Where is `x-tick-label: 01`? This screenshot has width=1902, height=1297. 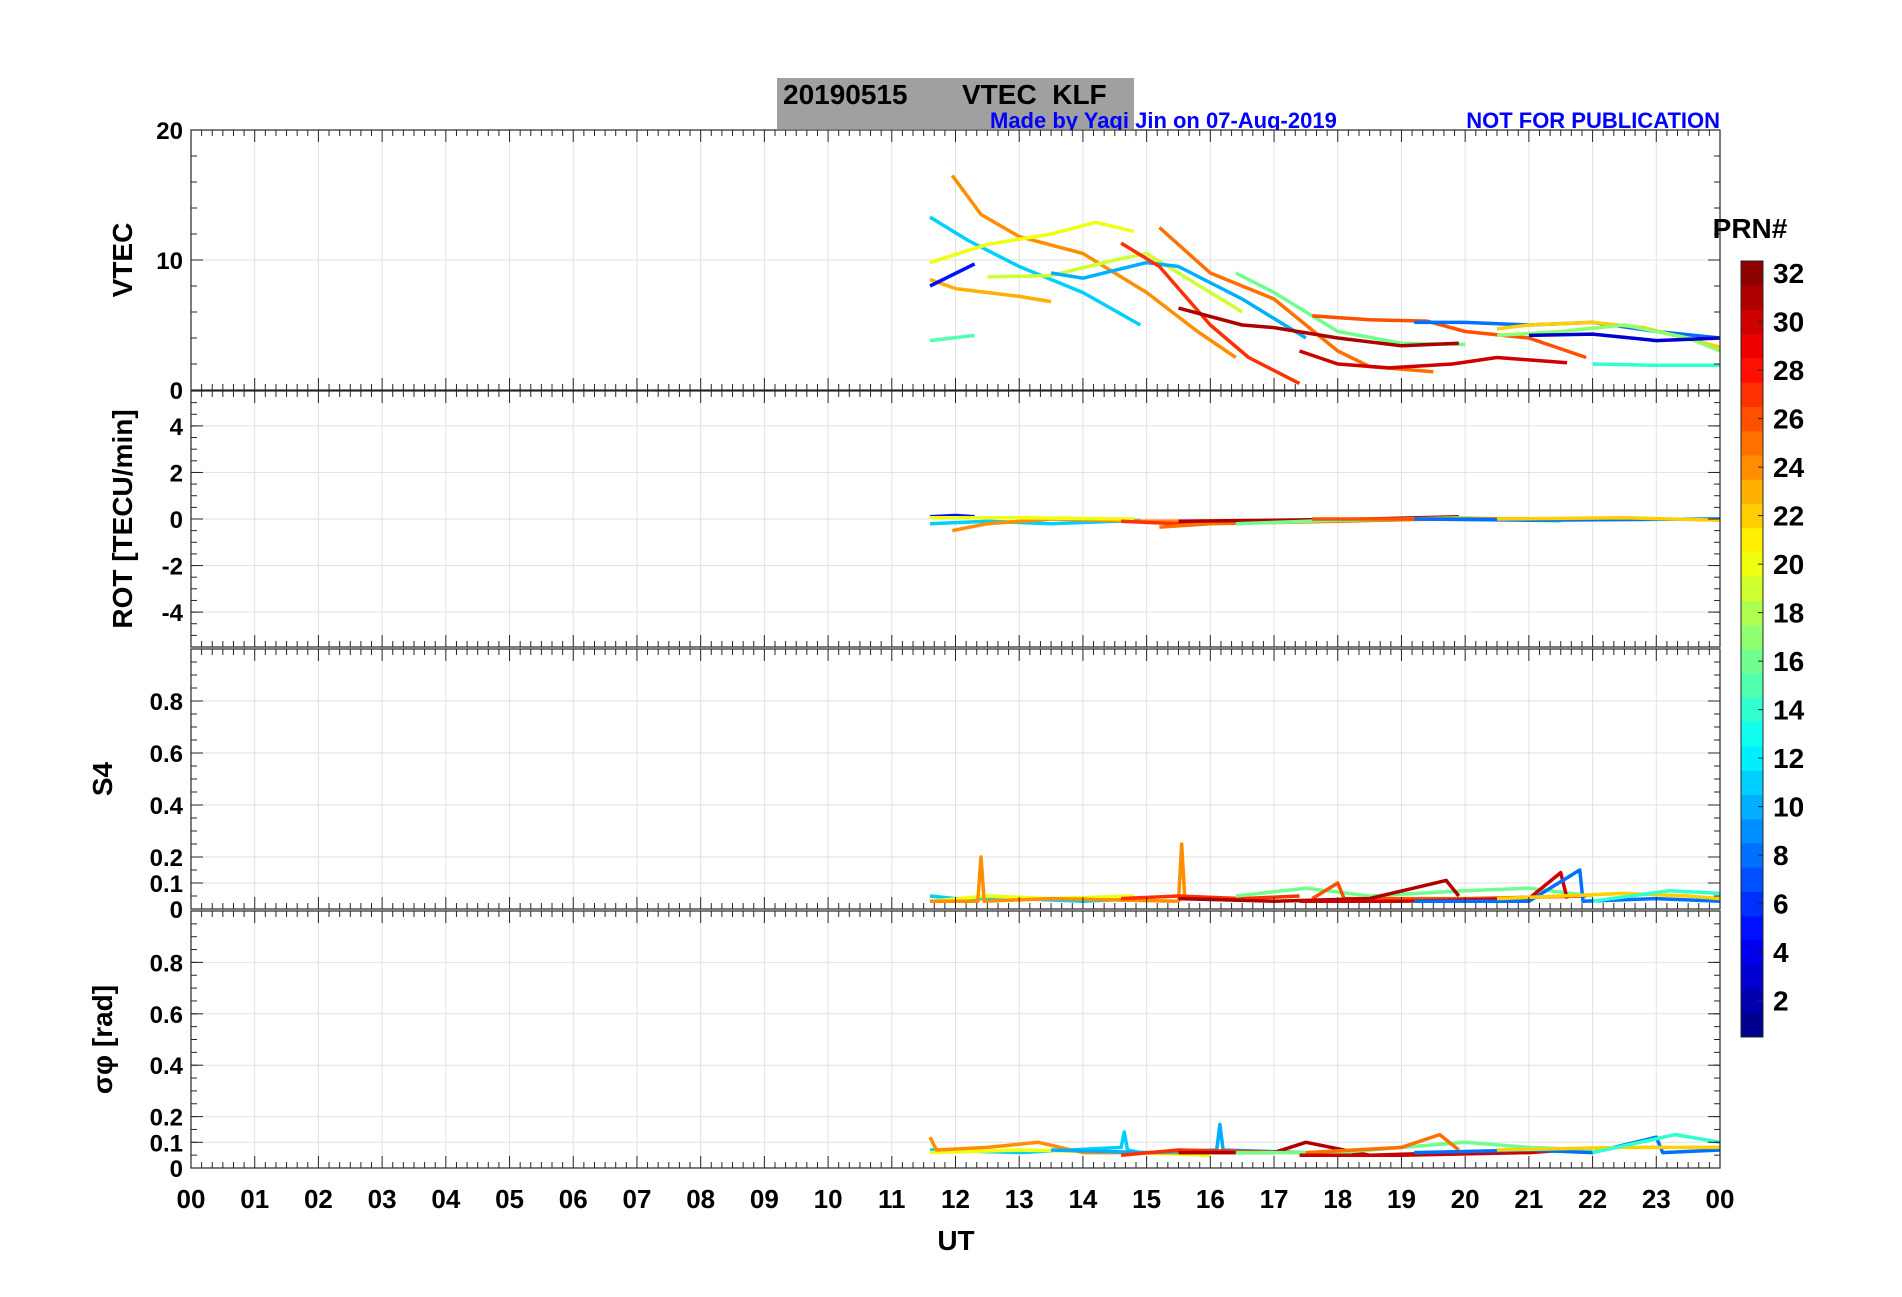
x-tick-label: 01 is located at coordinates (254, 1199).